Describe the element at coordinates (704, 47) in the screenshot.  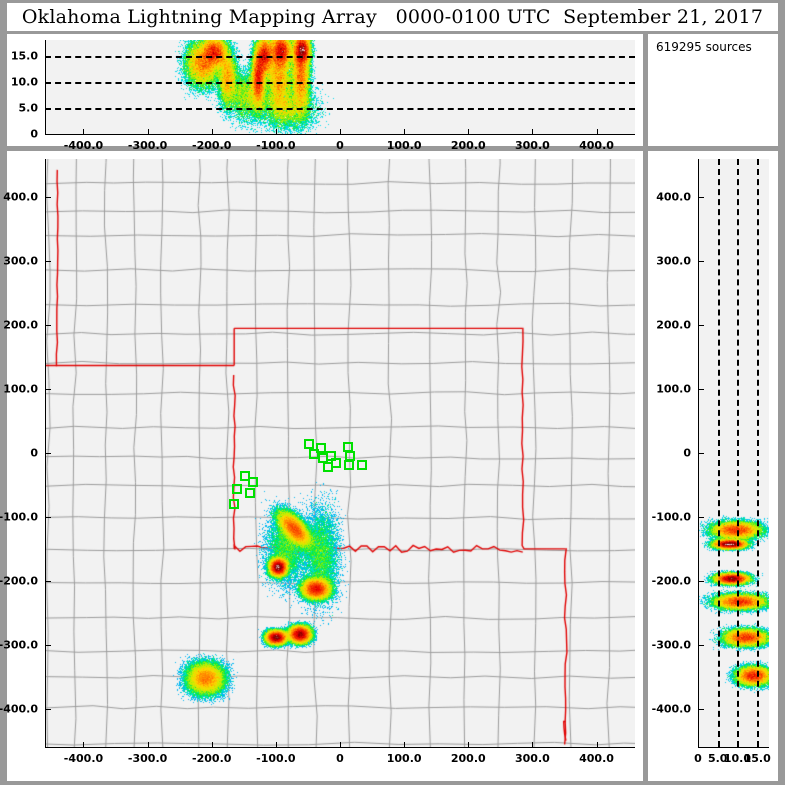
I see `source-count-label: 619295 sources` at that location.